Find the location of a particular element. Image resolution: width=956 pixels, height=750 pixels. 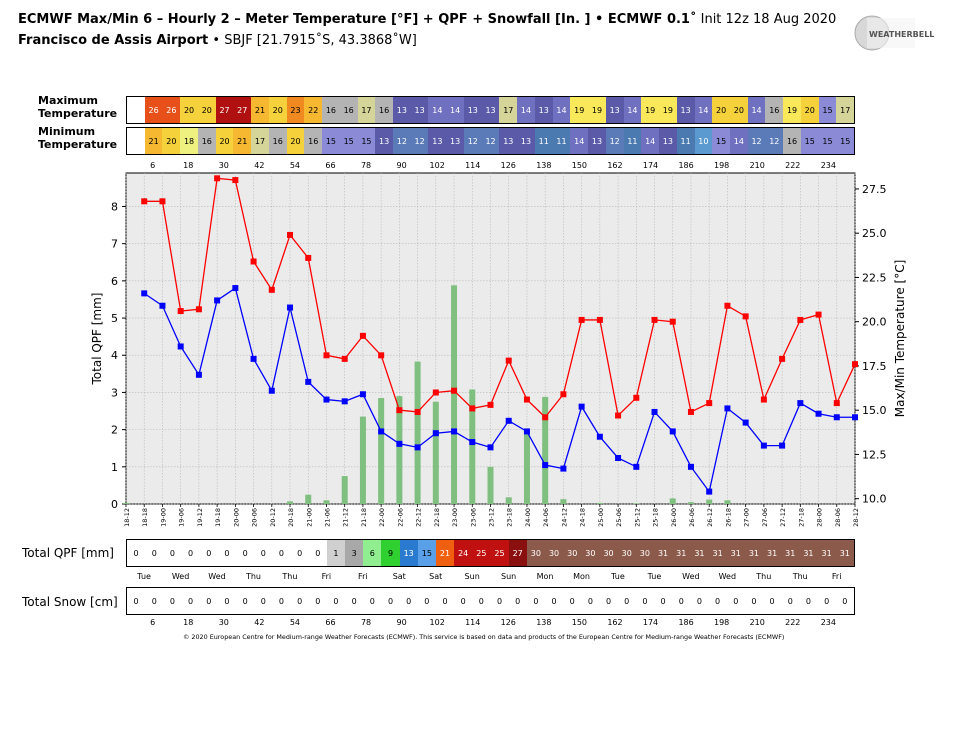

x-tick-label: 20-00 is located at coordinates (236, 517).